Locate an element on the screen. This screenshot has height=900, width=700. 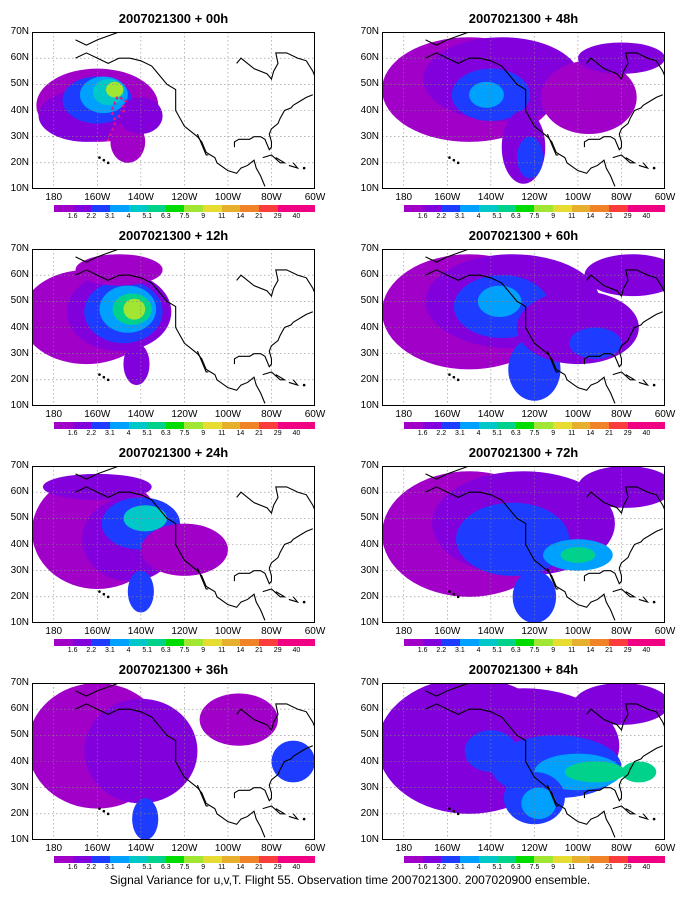
map-plot is located at coordinates (173, 544).